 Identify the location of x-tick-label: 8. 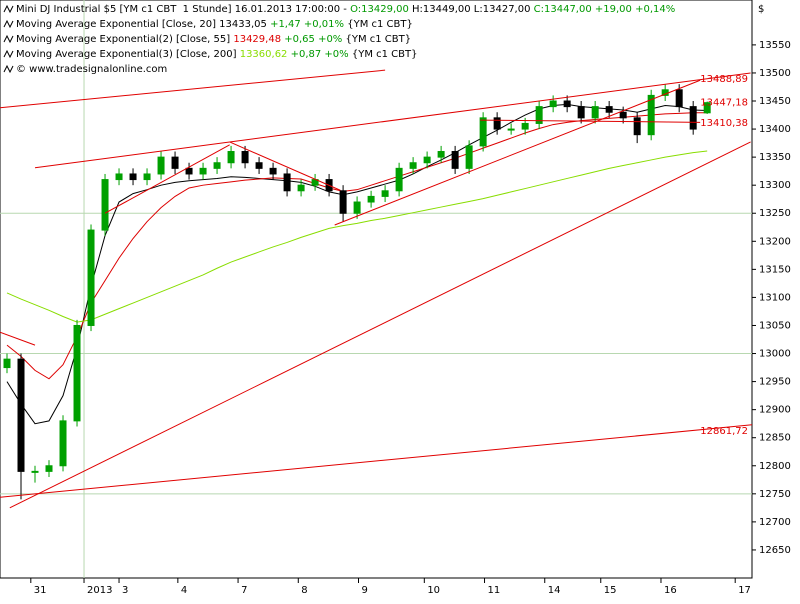
(304, 590).